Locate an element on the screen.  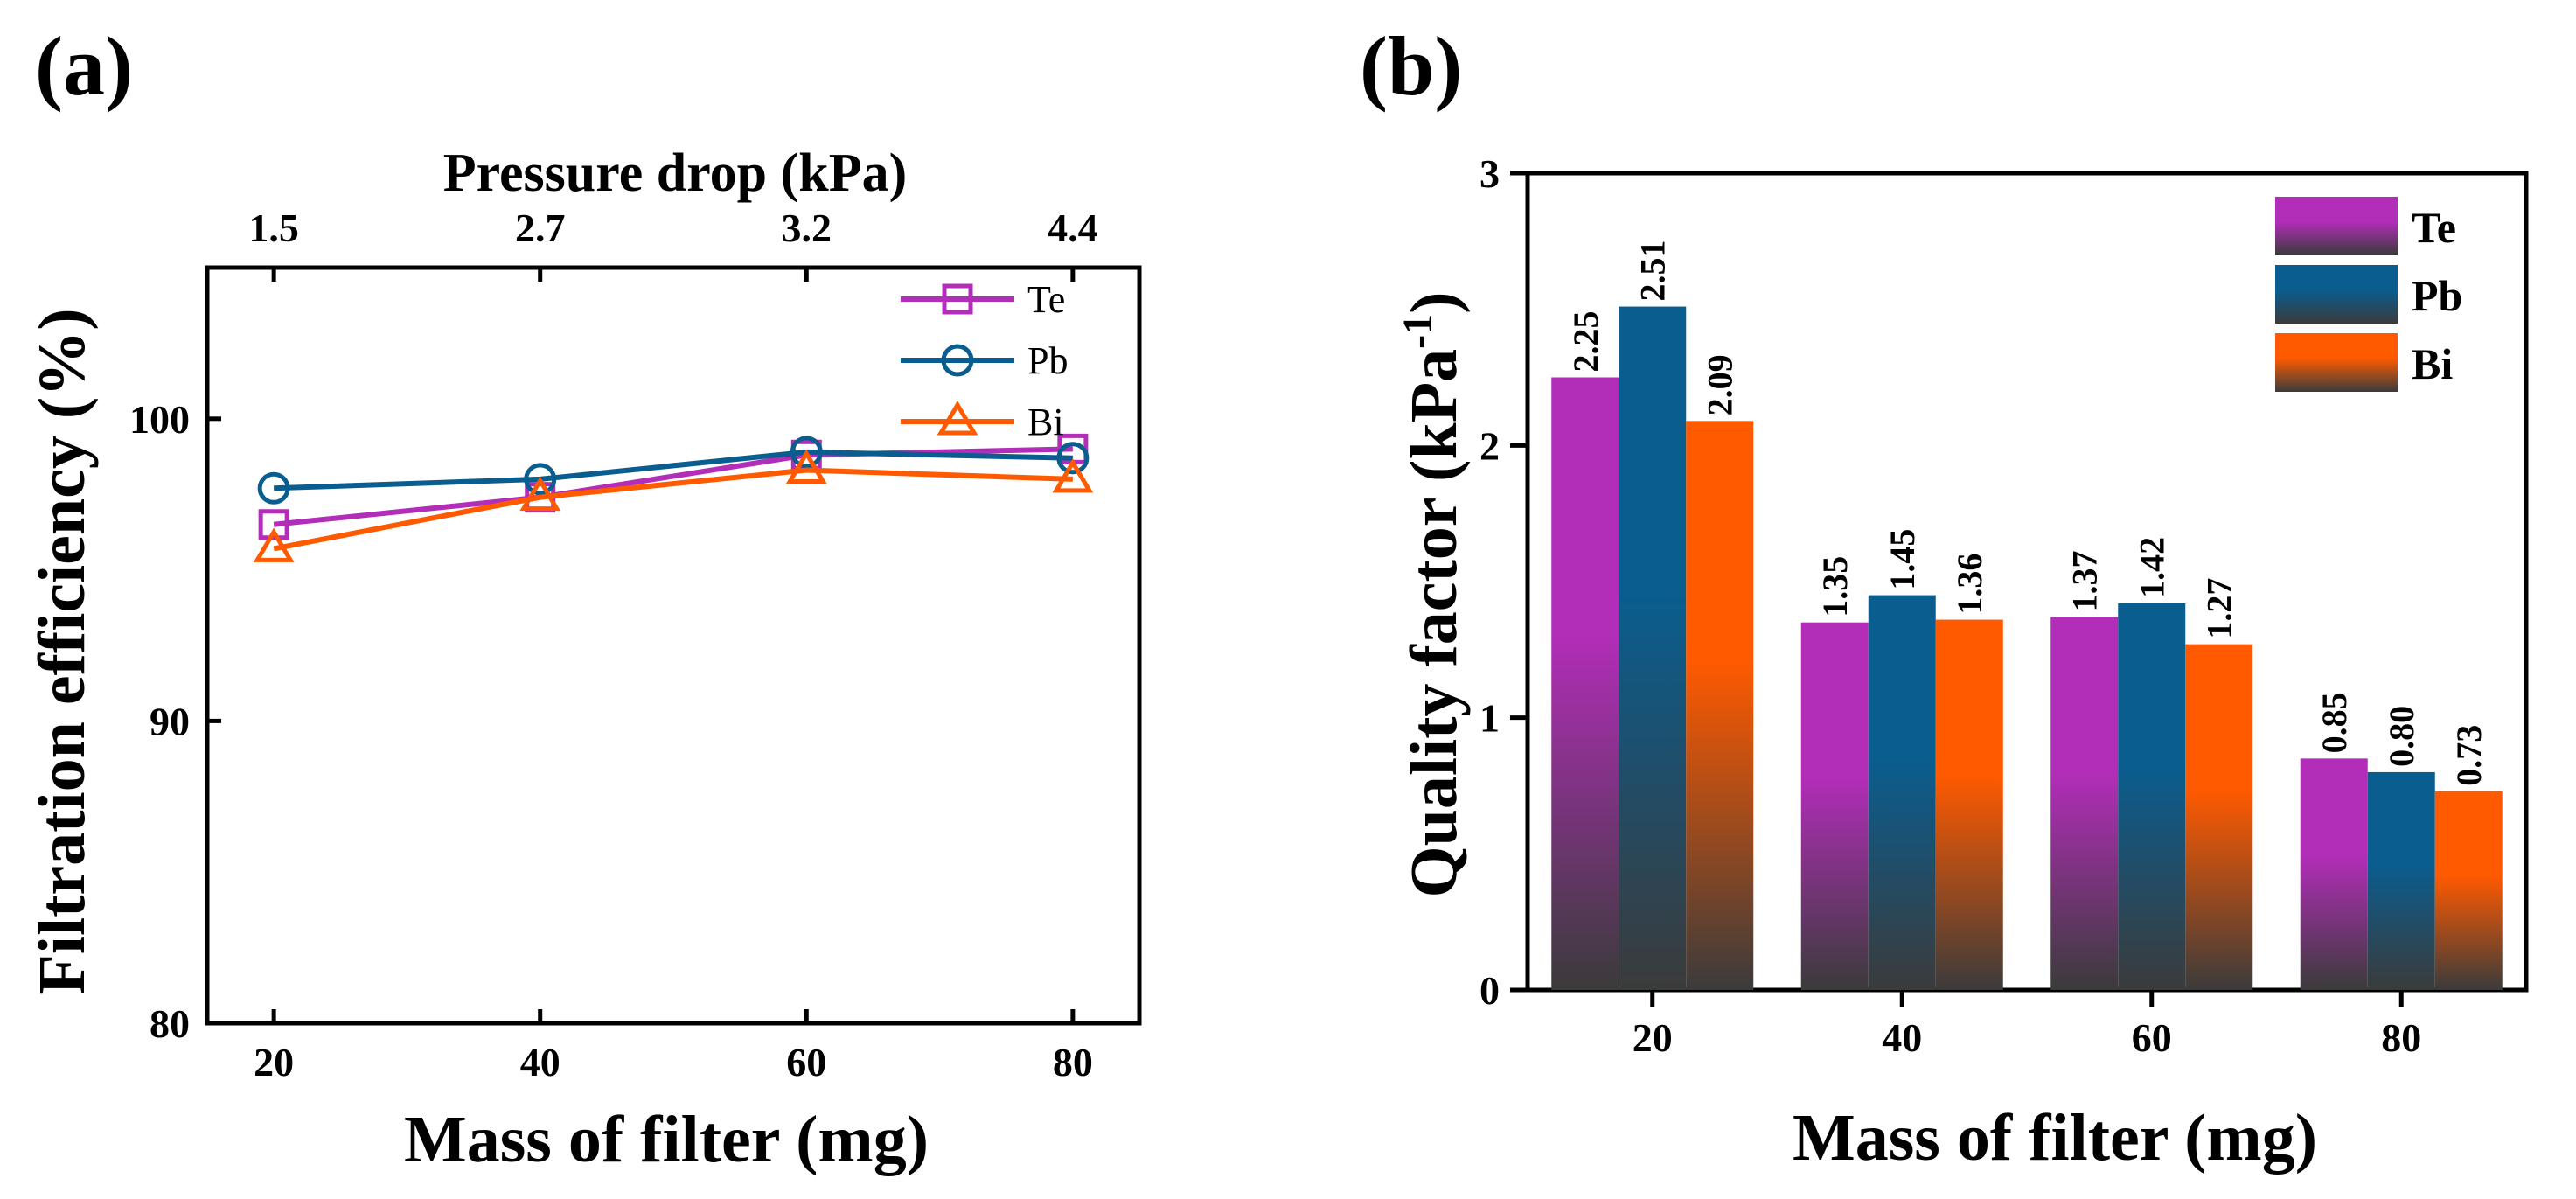
panel-a-label: (a) is located at coordinates (84, 66).